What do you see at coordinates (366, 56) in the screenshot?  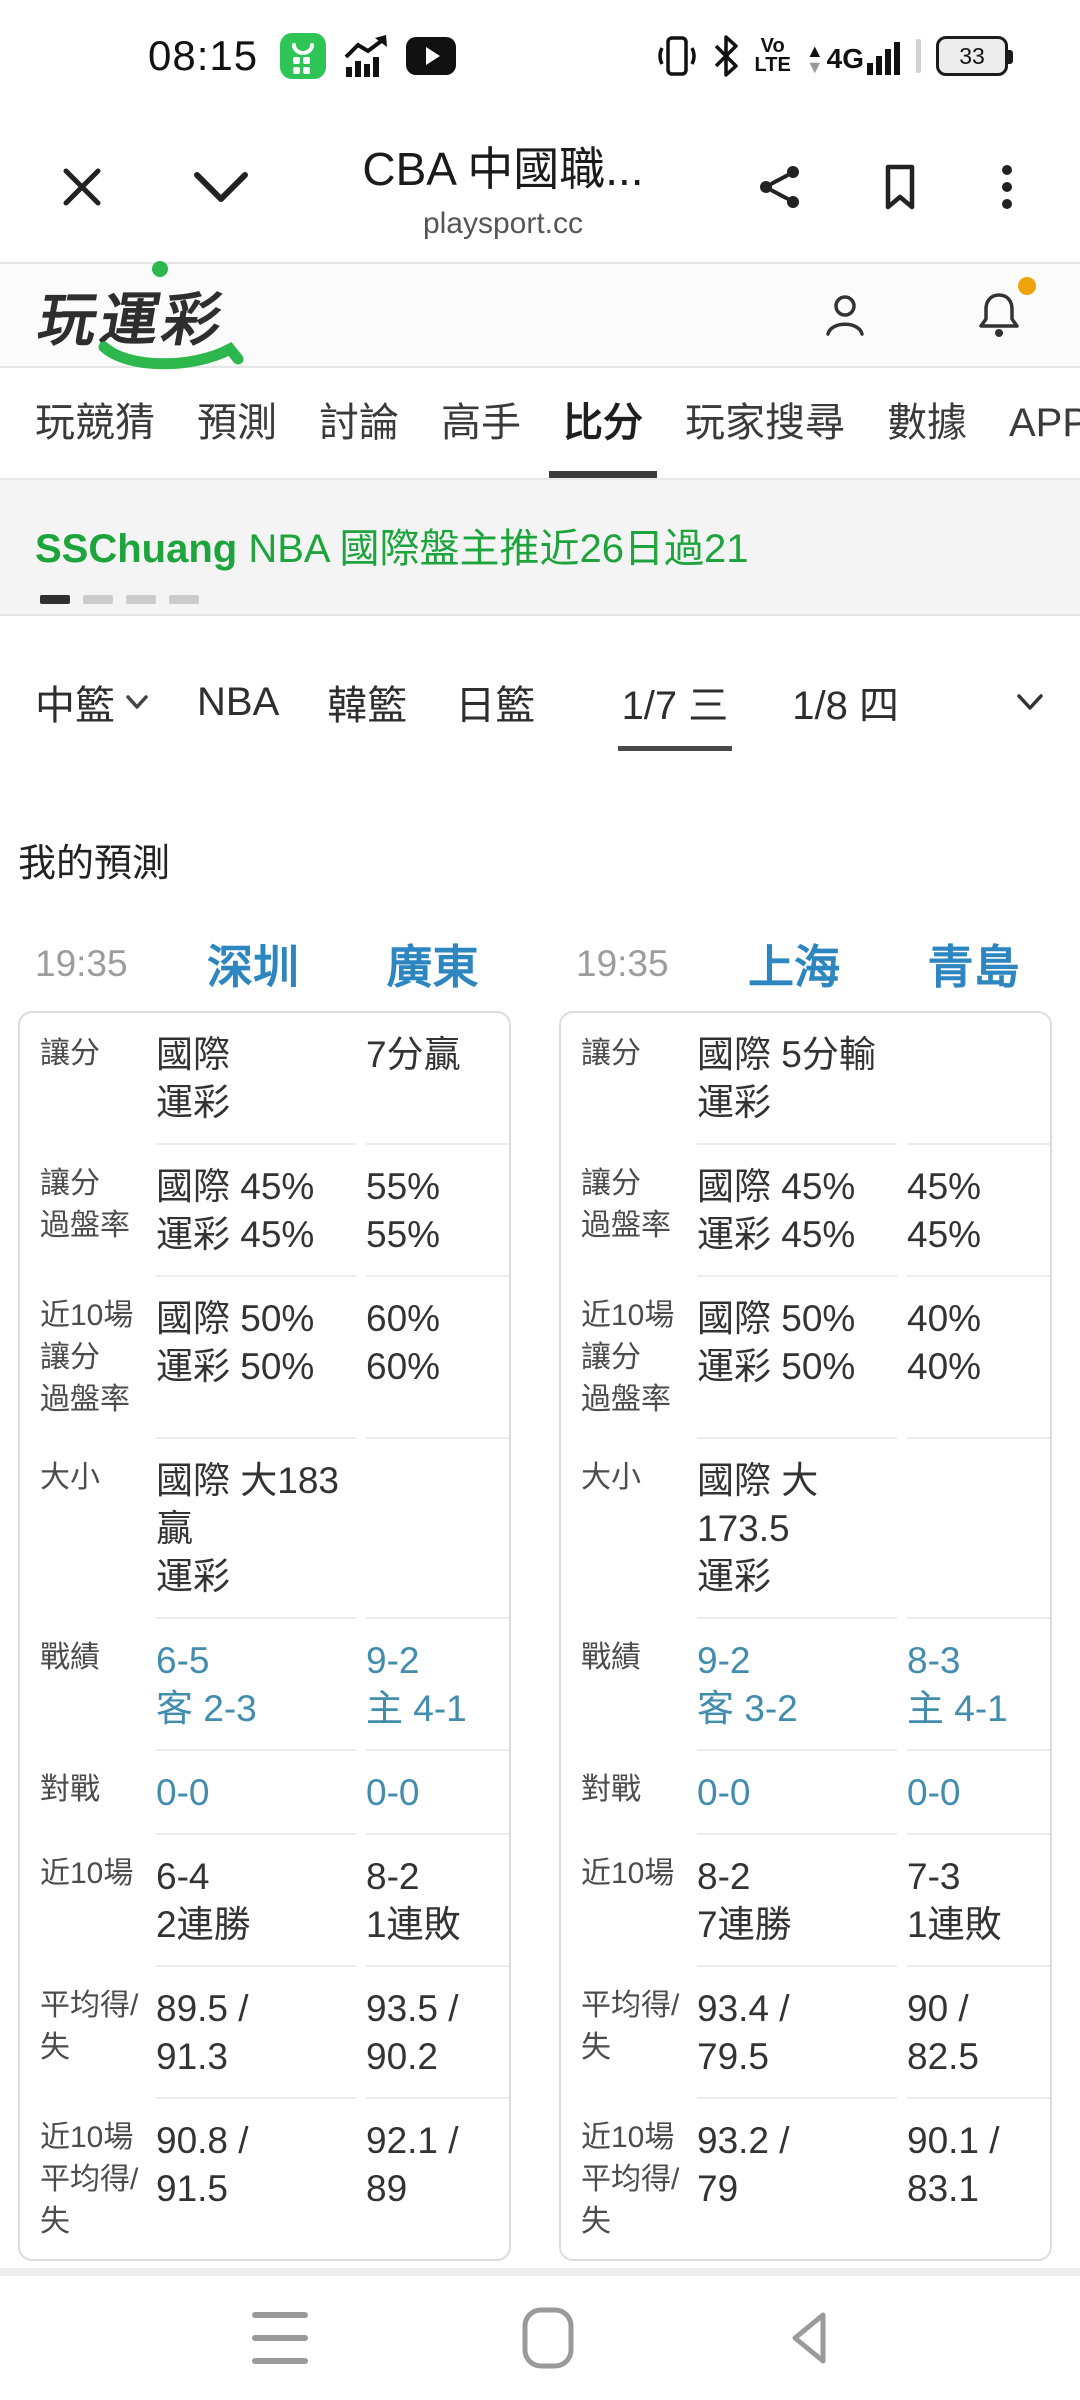 I see `stats-app-icon` at bounding box center [366, 56].